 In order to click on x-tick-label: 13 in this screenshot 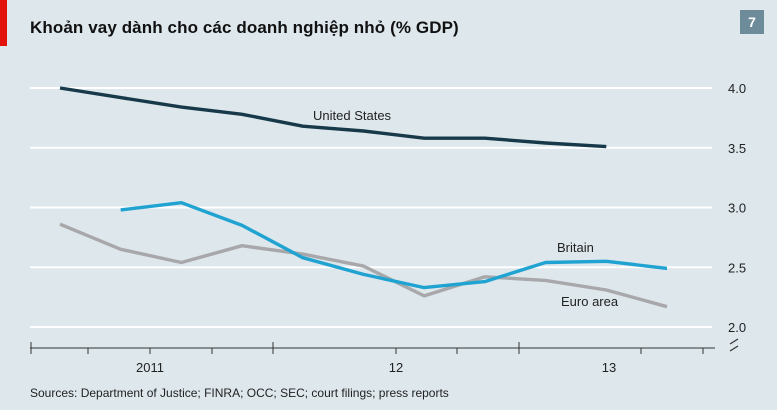, I will do `click(609, 367)`.